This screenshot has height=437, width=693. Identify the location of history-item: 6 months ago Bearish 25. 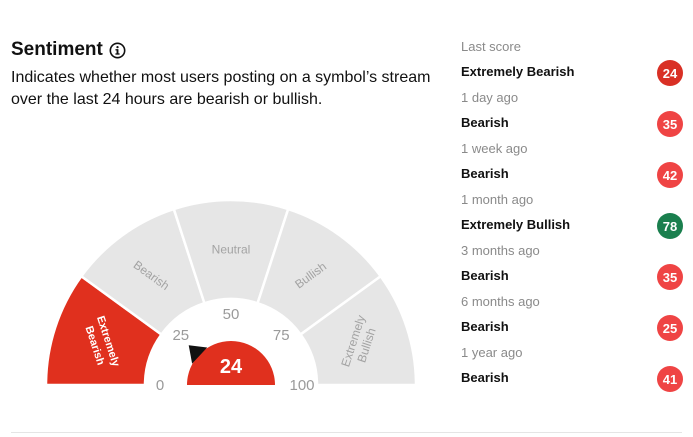
(573, 318).